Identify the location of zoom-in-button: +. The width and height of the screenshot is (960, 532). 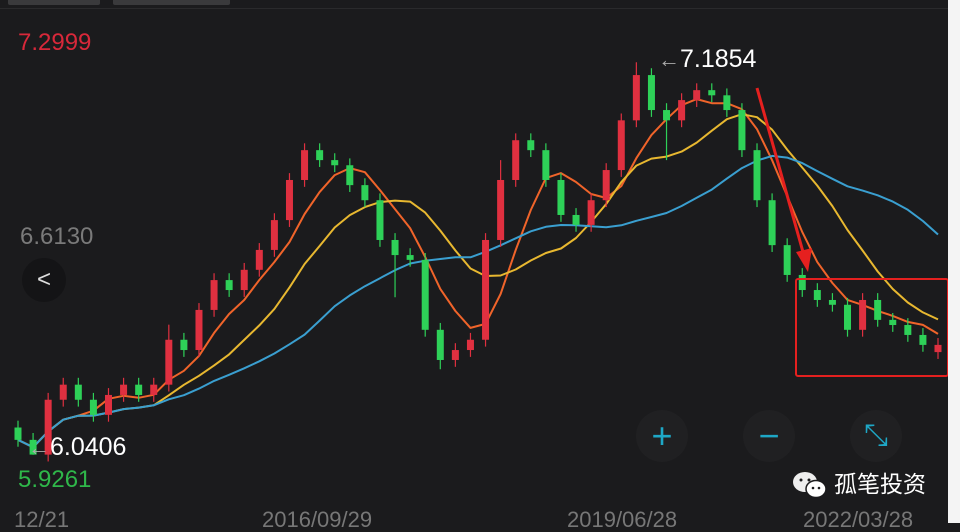
(662, 436).